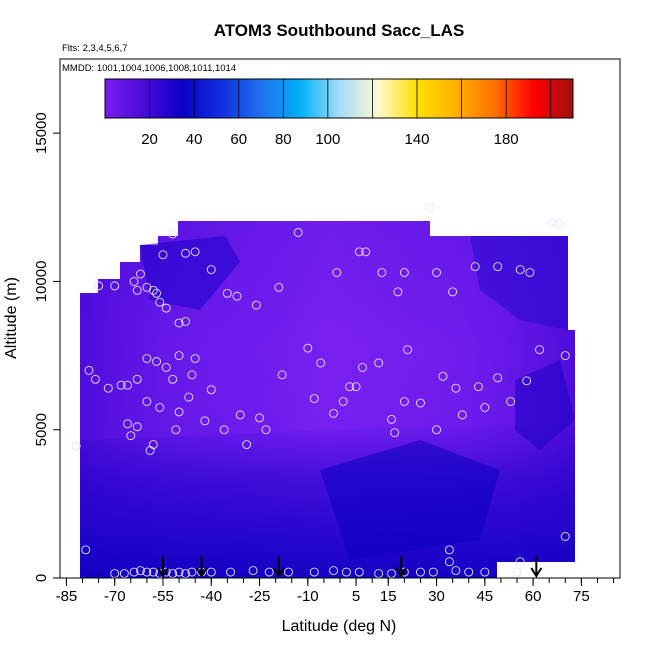 This screenshot has width=650, height=650. Describe the element at coordinates (11, 318) in the screenshot. I see `y-axis-label: Altitude (m)` at that location.